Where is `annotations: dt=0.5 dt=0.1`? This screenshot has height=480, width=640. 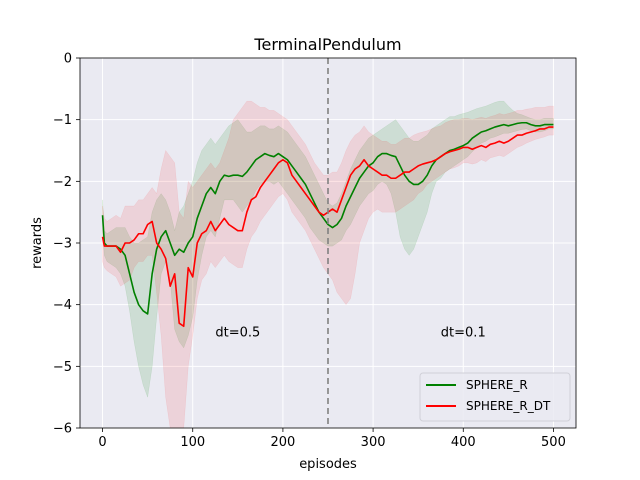 annotations: dt=0.5 dt=0.1 is located at coordinates (350, 332).